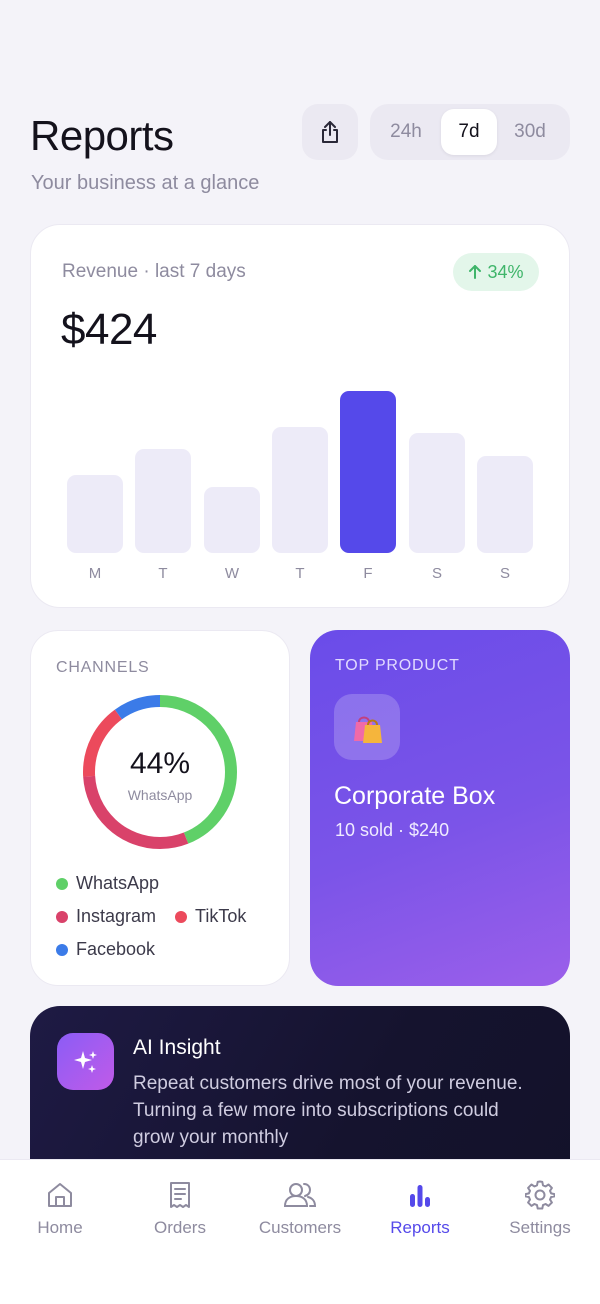 Image resolution: width=600 pixels, height=1304 pixels. I want to click on top-product-card: TOP PRODUCT Corporate Box 10 sold · $240, so click(440, 808).